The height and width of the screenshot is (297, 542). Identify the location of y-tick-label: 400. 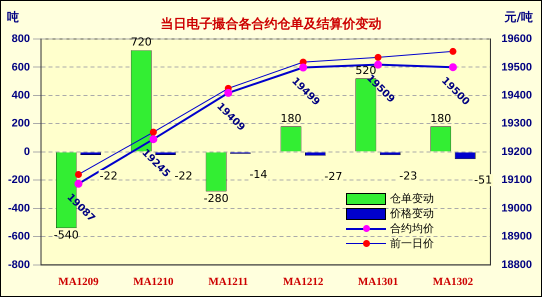
(21, 95).